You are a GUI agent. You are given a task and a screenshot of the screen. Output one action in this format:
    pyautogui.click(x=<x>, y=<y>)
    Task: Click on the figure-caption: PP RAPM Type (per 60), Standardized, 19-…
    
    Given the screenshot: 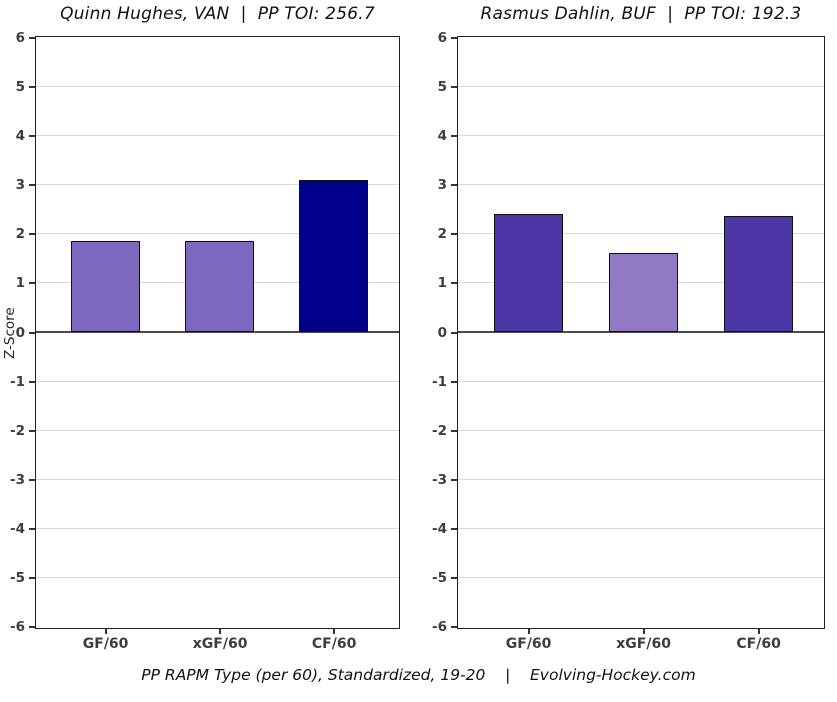 What is the action you would take?
    pyautogui.click(x=418, y=675)
    